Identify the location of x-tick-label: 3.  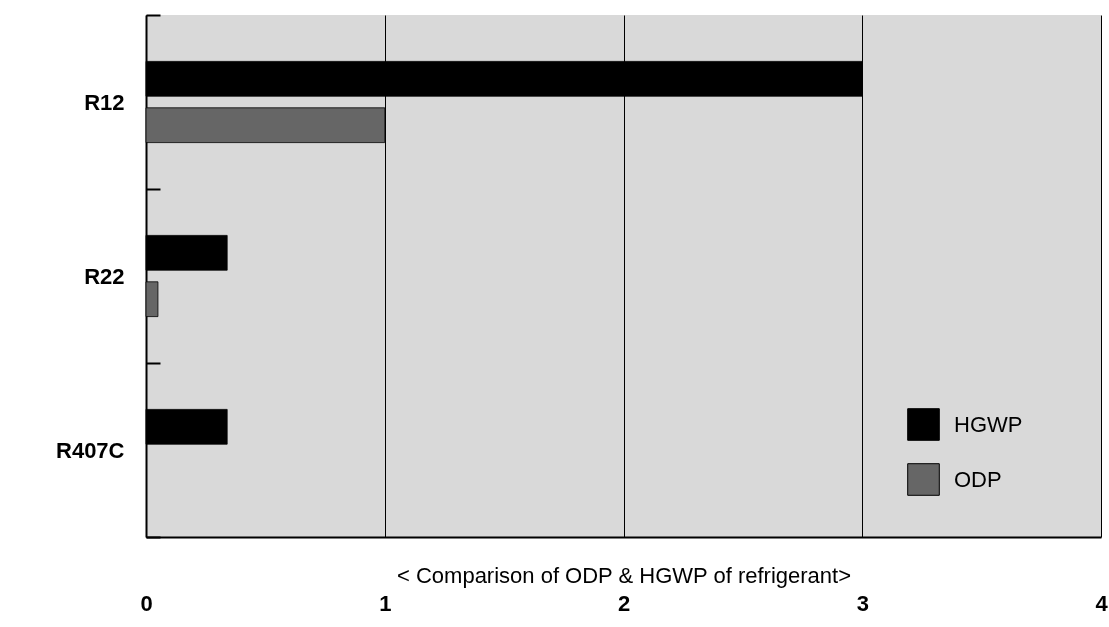
(862, 603).